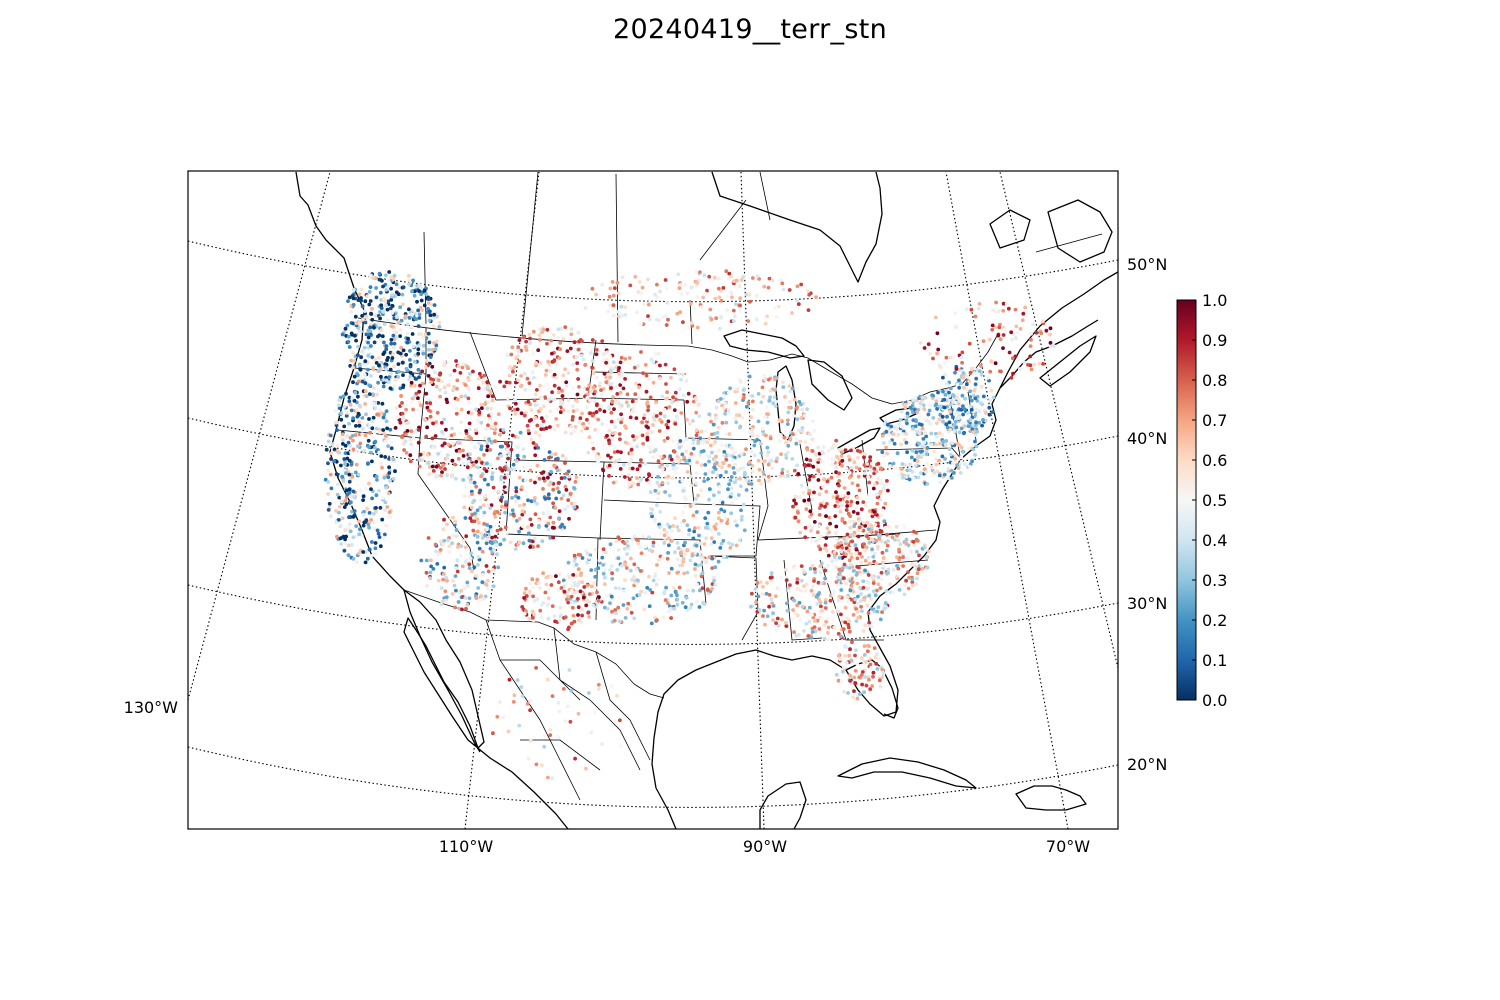 This screenshot has width=1500, height=1000. What do you see at coordinates (892, 563) in the screenshot?
I see `state-line-nc-sc` at bounding box center [892, 563].